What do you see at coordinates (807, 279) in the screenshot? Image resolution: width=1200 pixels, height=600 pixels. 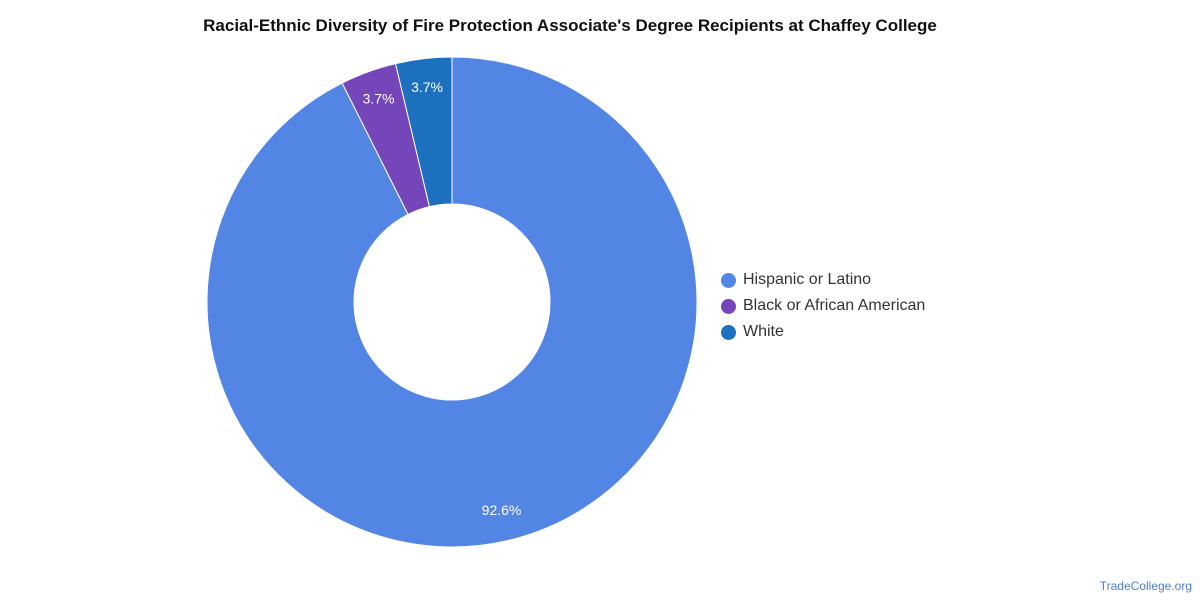 I see `legend-label: Hispanic or Latino` at bounding box center [807, 279].